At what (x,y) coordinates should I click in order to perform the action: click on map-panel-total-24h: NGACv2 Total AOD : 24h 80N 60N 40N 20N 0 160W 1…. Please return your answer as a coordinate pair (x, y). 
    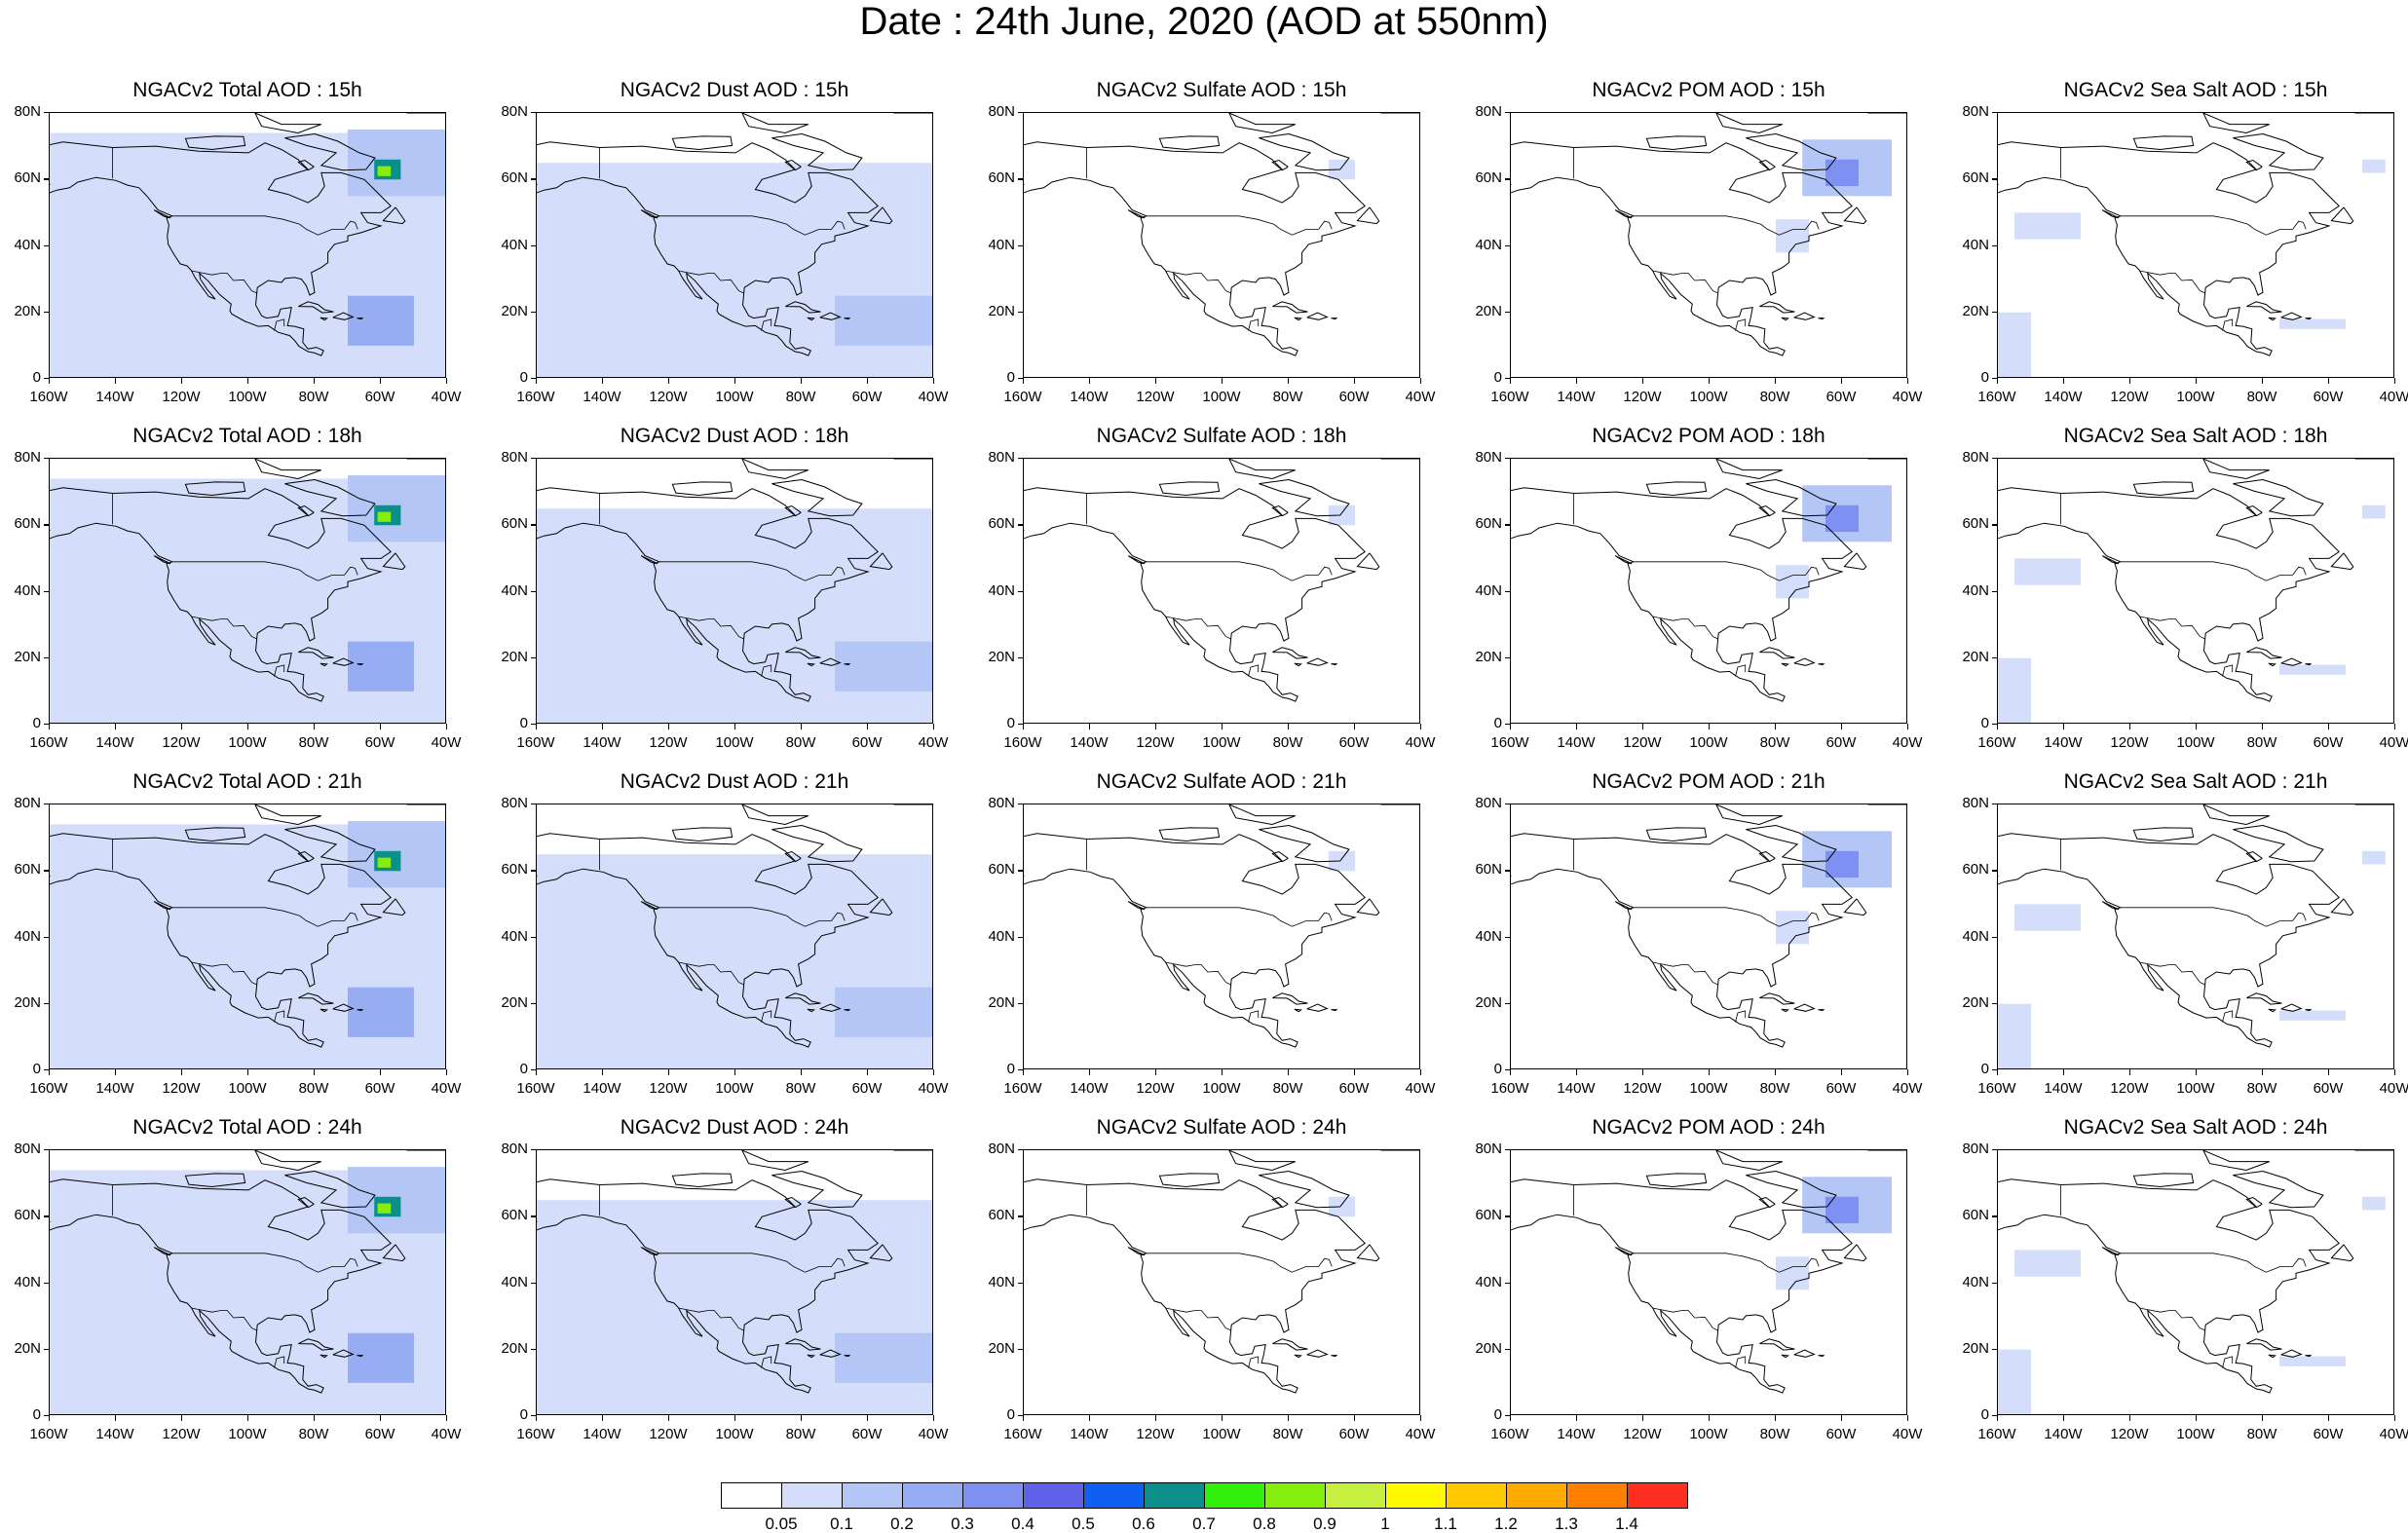
    Looking at the image, I should click on (237, 1283).